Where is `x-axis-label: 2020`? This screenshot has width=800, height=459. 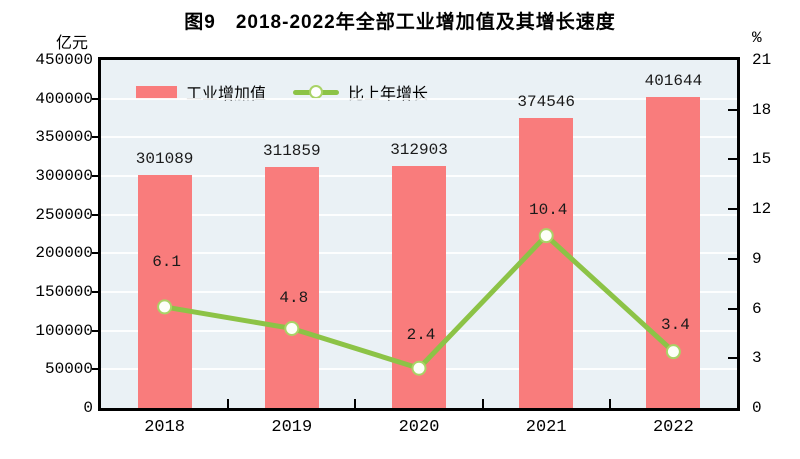 x-axis-label: 2020 is located at coordinates (419, 427).